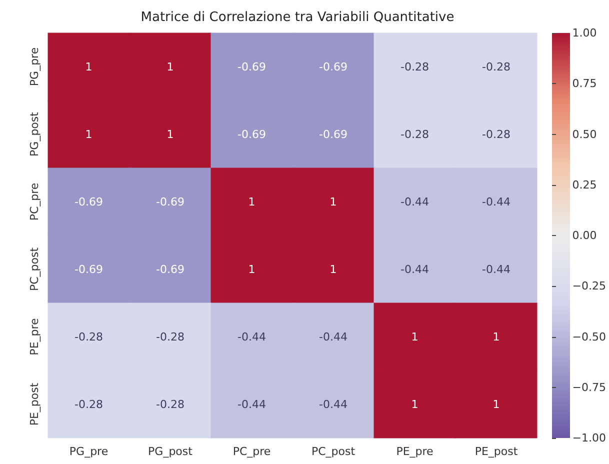 This screenshot has width=609, height=464. I want to click on color-bar-label: 0.50, so click(584, 134).